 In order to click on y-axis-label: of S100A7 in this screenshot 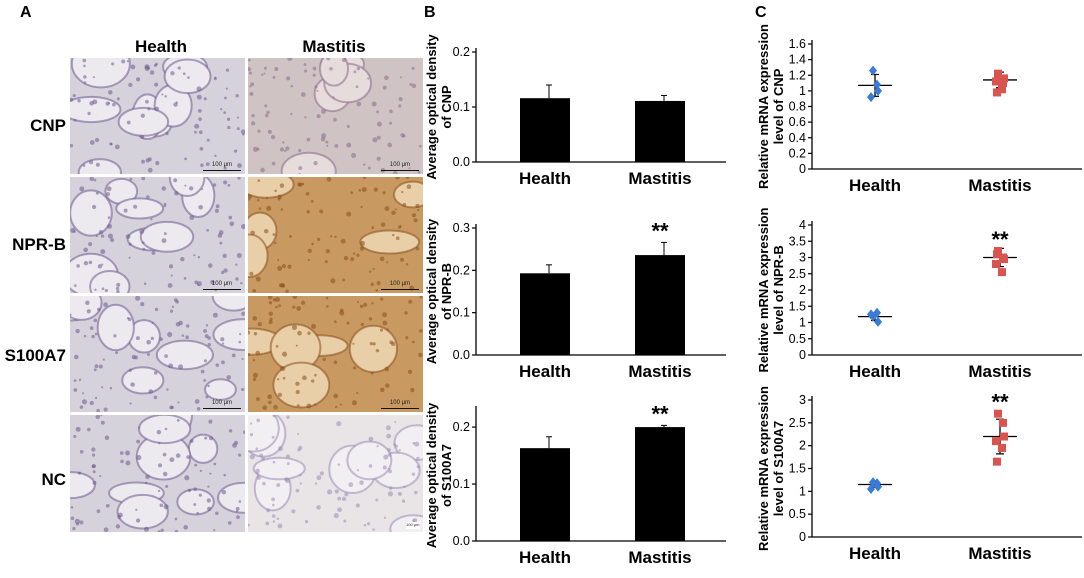, I will do `click(446, 475)`.